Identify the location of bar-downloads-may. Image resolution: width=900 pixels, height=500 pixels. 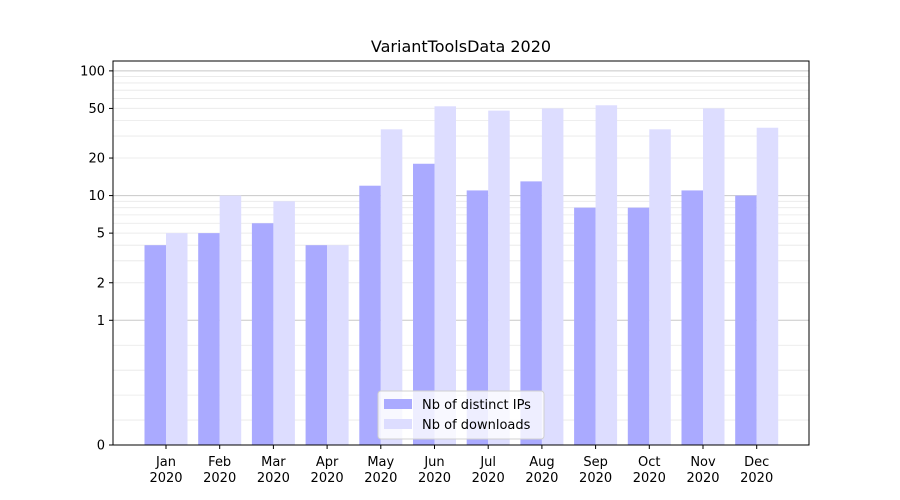
(391, 287).